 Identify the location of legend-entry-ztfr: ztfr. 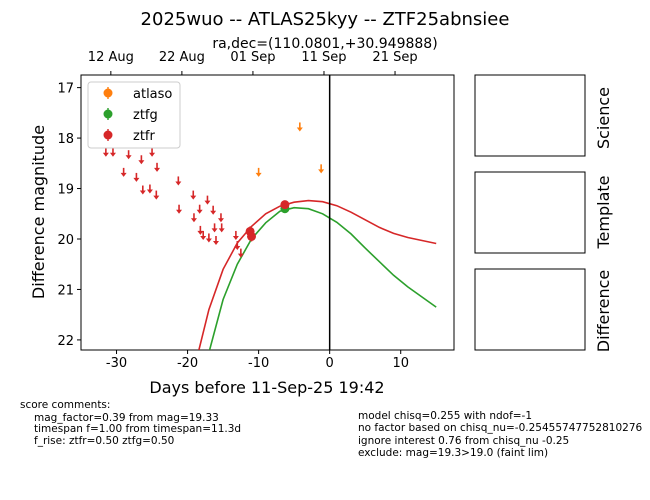
(129, 136).